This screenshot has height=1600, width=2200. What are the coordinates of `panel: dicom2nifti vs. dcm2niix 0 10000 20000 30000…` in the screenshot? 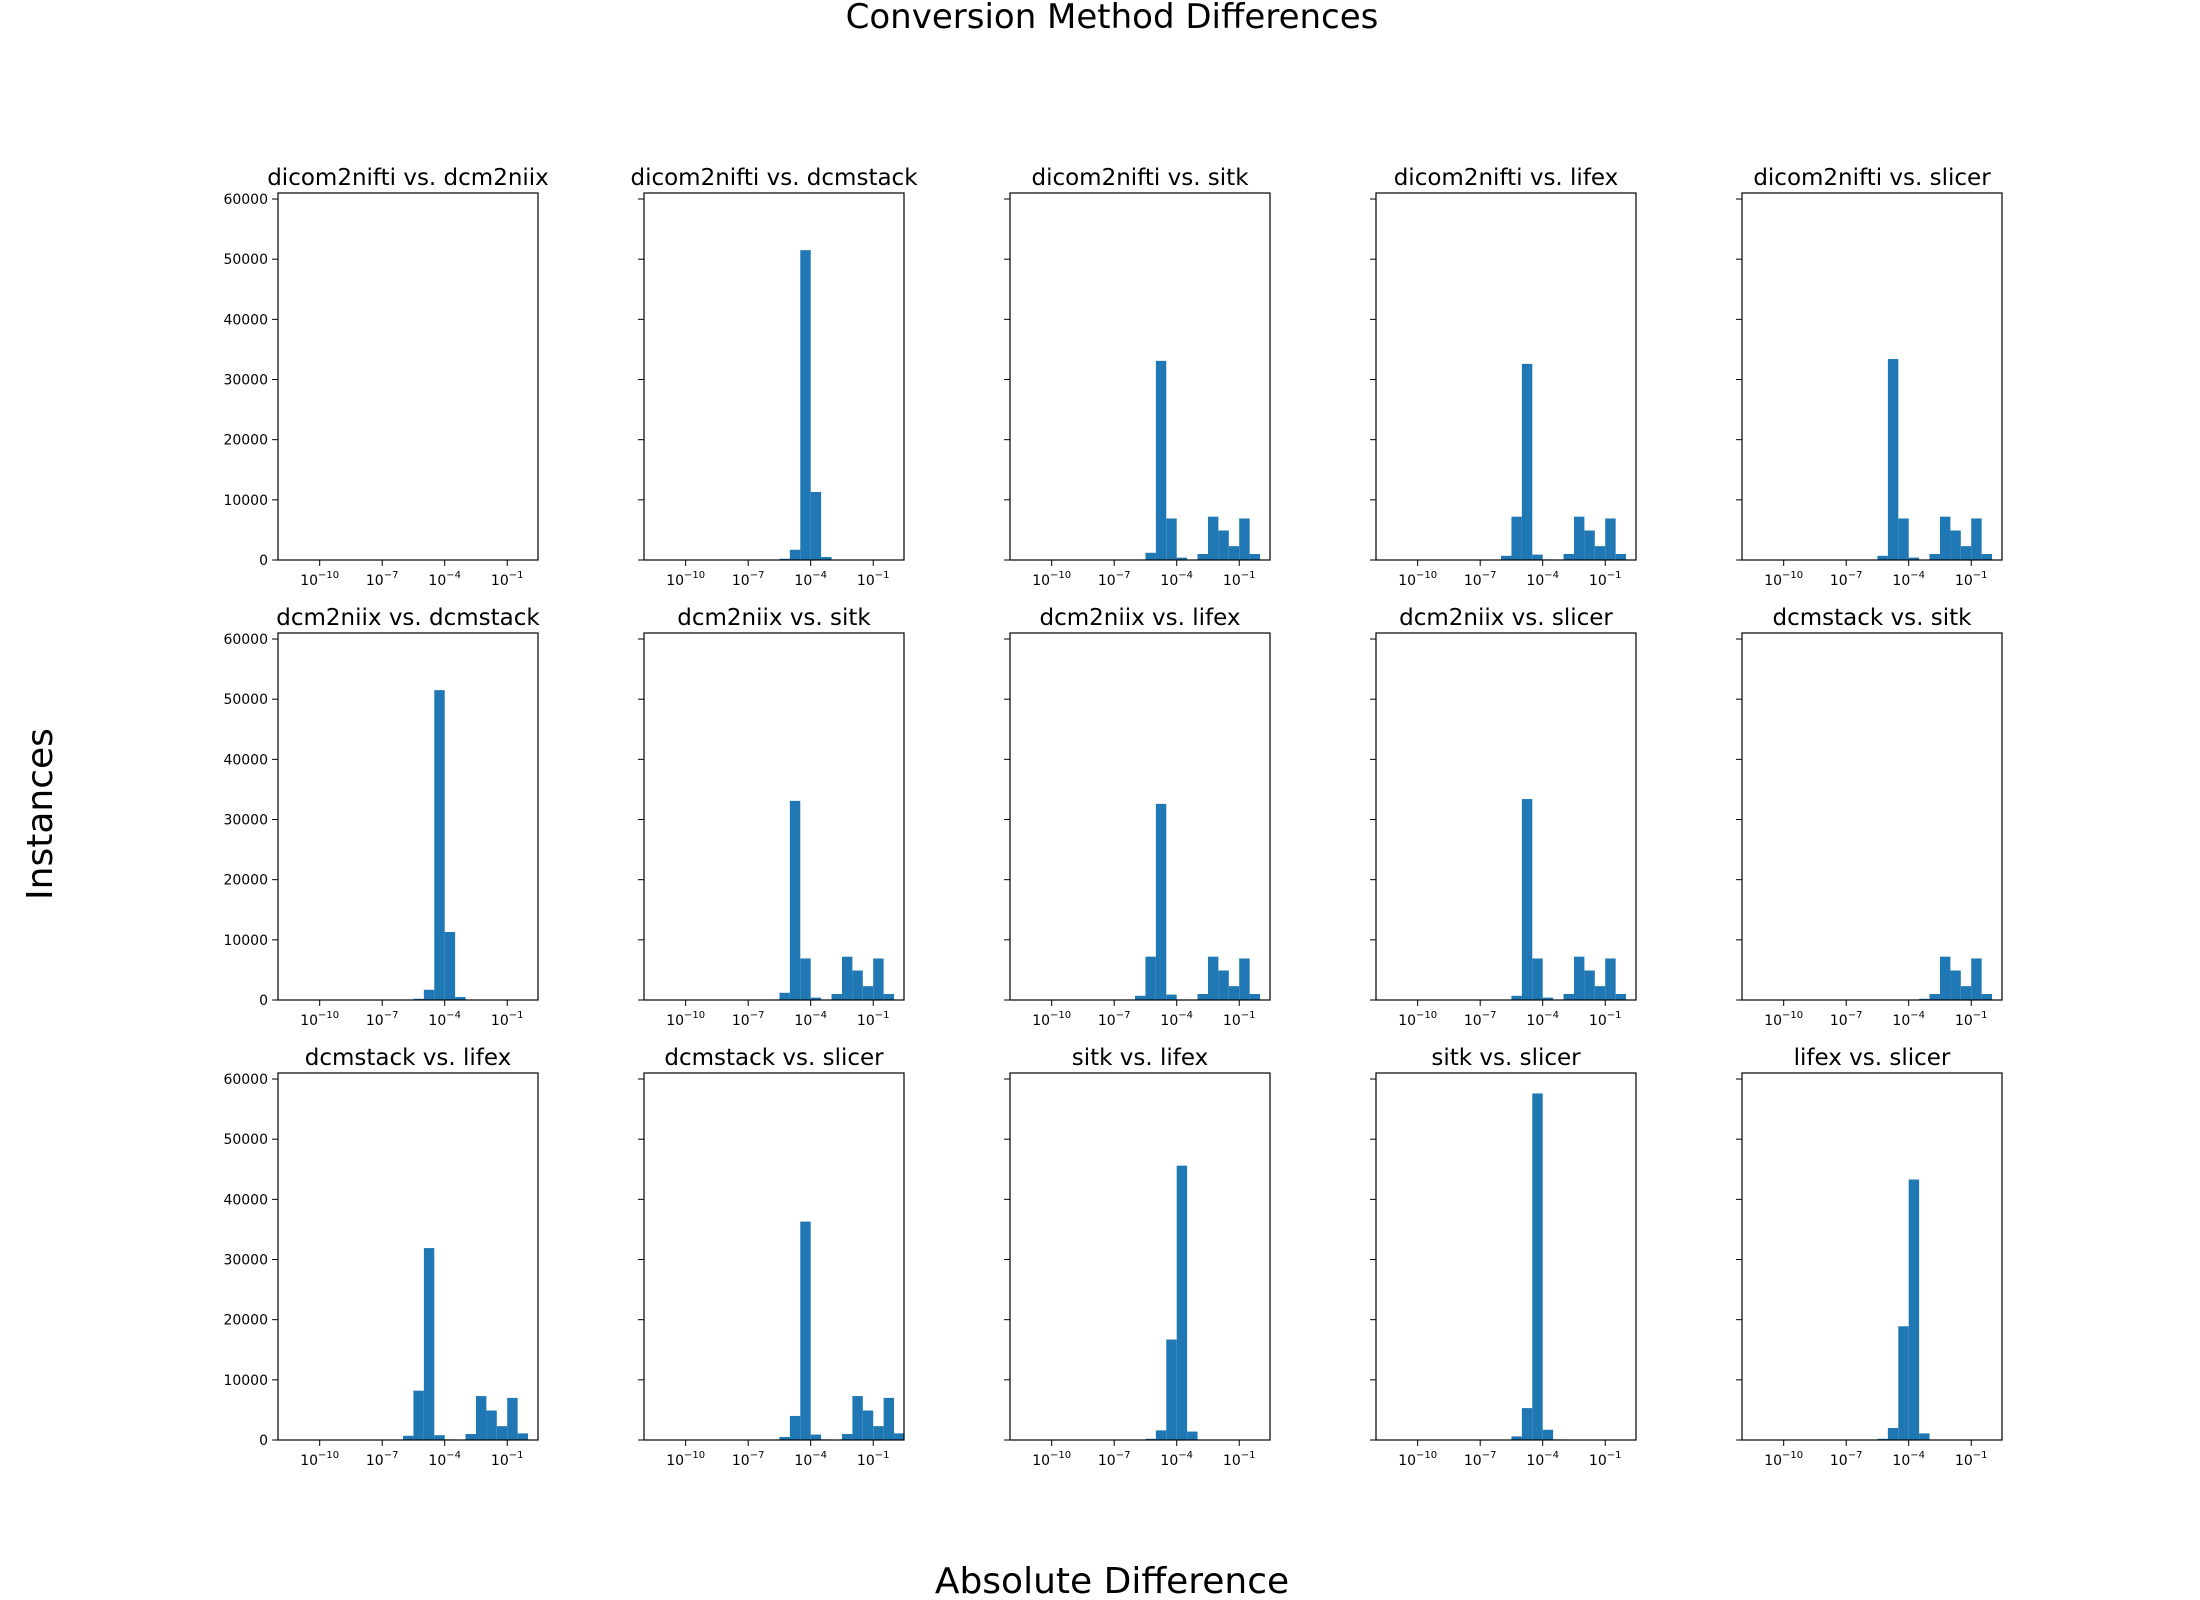 It's located at (385, 377).